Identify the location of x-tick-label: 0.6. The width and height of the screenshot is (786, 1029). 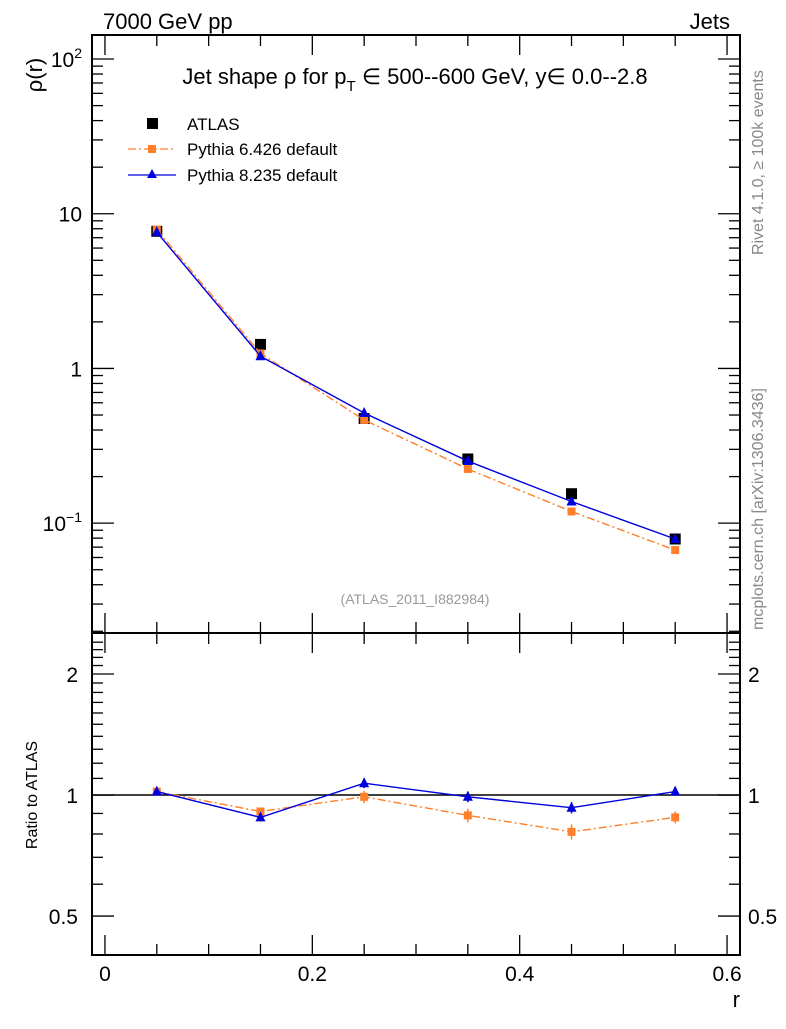
(726, 974).